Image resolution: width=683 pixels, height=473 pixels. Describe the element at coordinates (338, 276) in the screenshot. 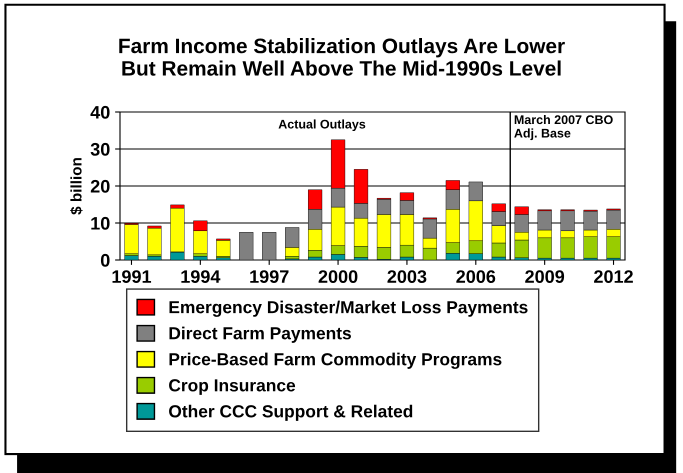

I see `x-tick-label: 2000` at that location.